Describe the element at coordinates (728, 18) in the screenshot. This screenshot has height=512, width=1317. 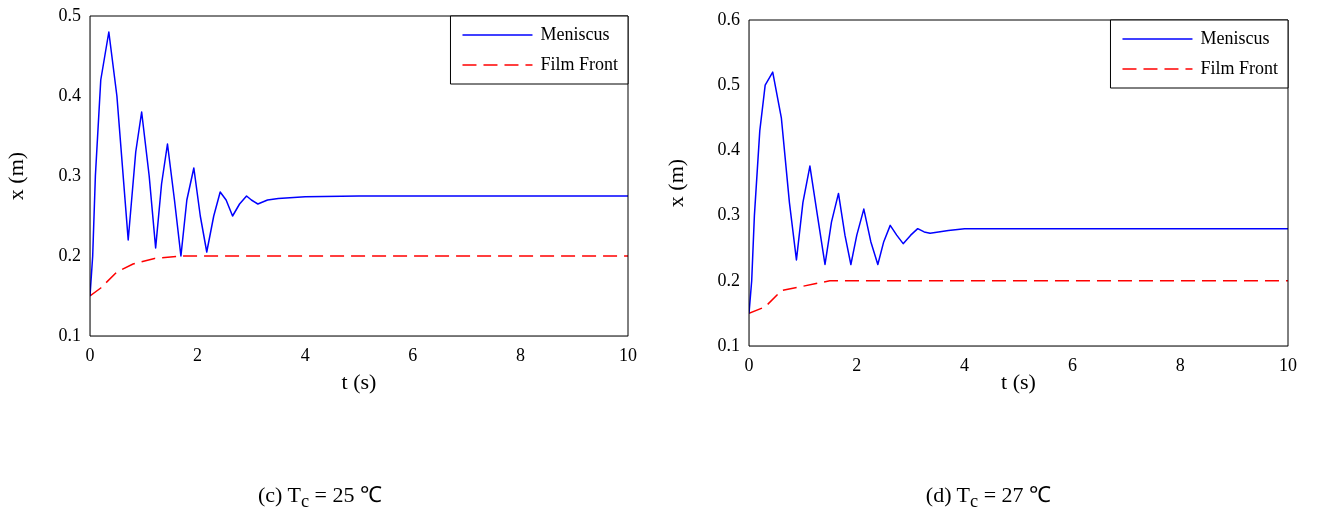
I see `y-tick-label: 0.6` at that location.